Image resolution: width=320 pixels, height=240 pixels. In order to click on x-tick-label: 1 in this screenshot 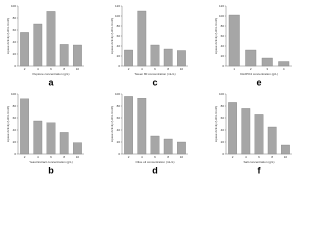, I will do `click(234, 69)`.